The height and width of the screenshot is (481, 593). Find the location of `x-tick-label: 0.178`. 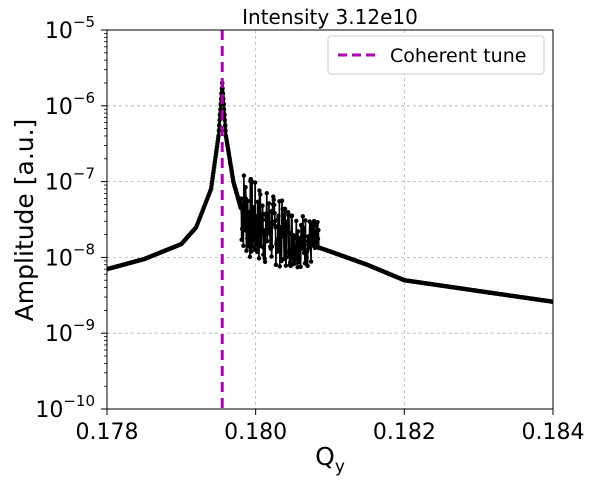

x-tick-label: 0.178 is located at coordinates (107, 432).